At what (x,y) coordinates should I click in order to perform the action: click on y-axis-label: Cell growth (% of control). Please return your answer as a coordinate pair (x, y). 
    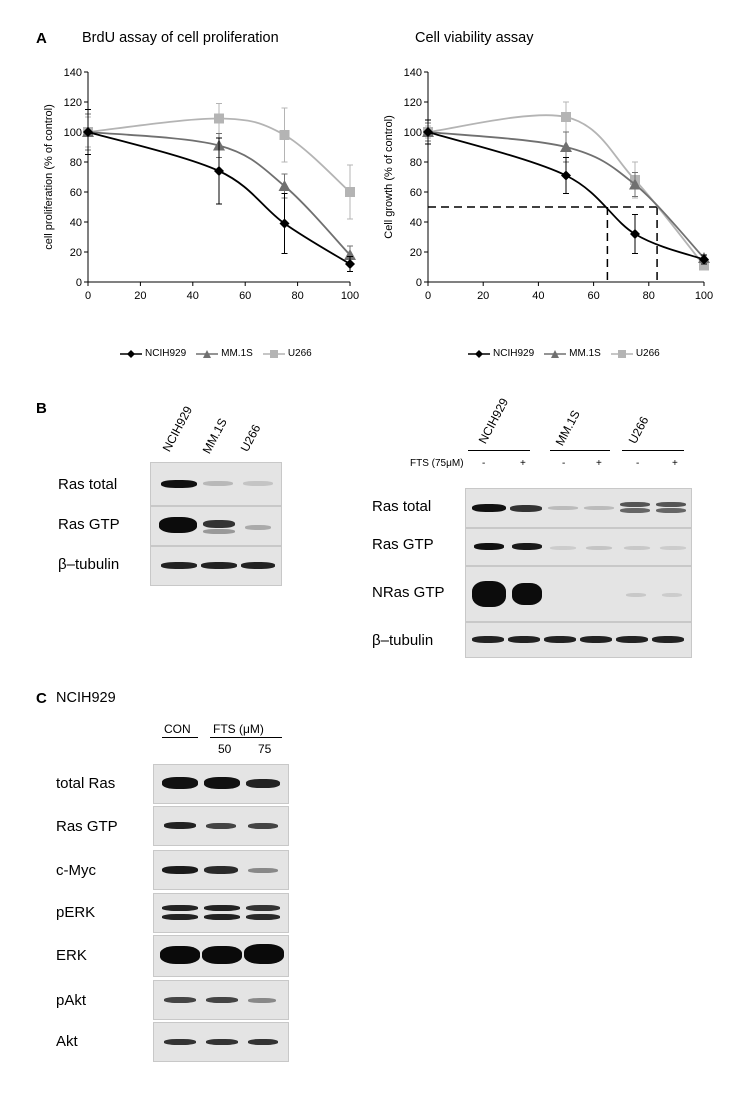
    Looking at the image, I should click on (389, 177).